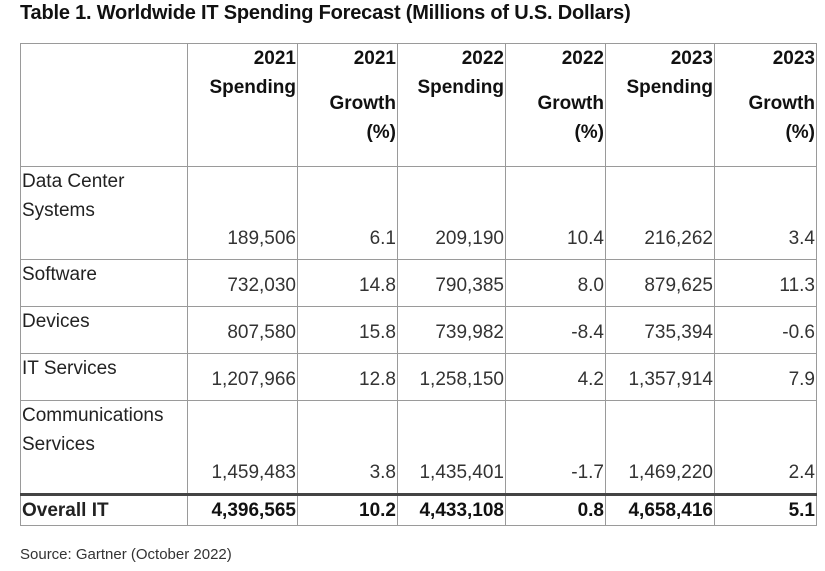 Image resolution: width=825 pixels, height=571 pixels. What do you see at coordinates (104, 213) in the screenshot?
I see `row-category: Data Center Systems` at bounding box center [104, 213].